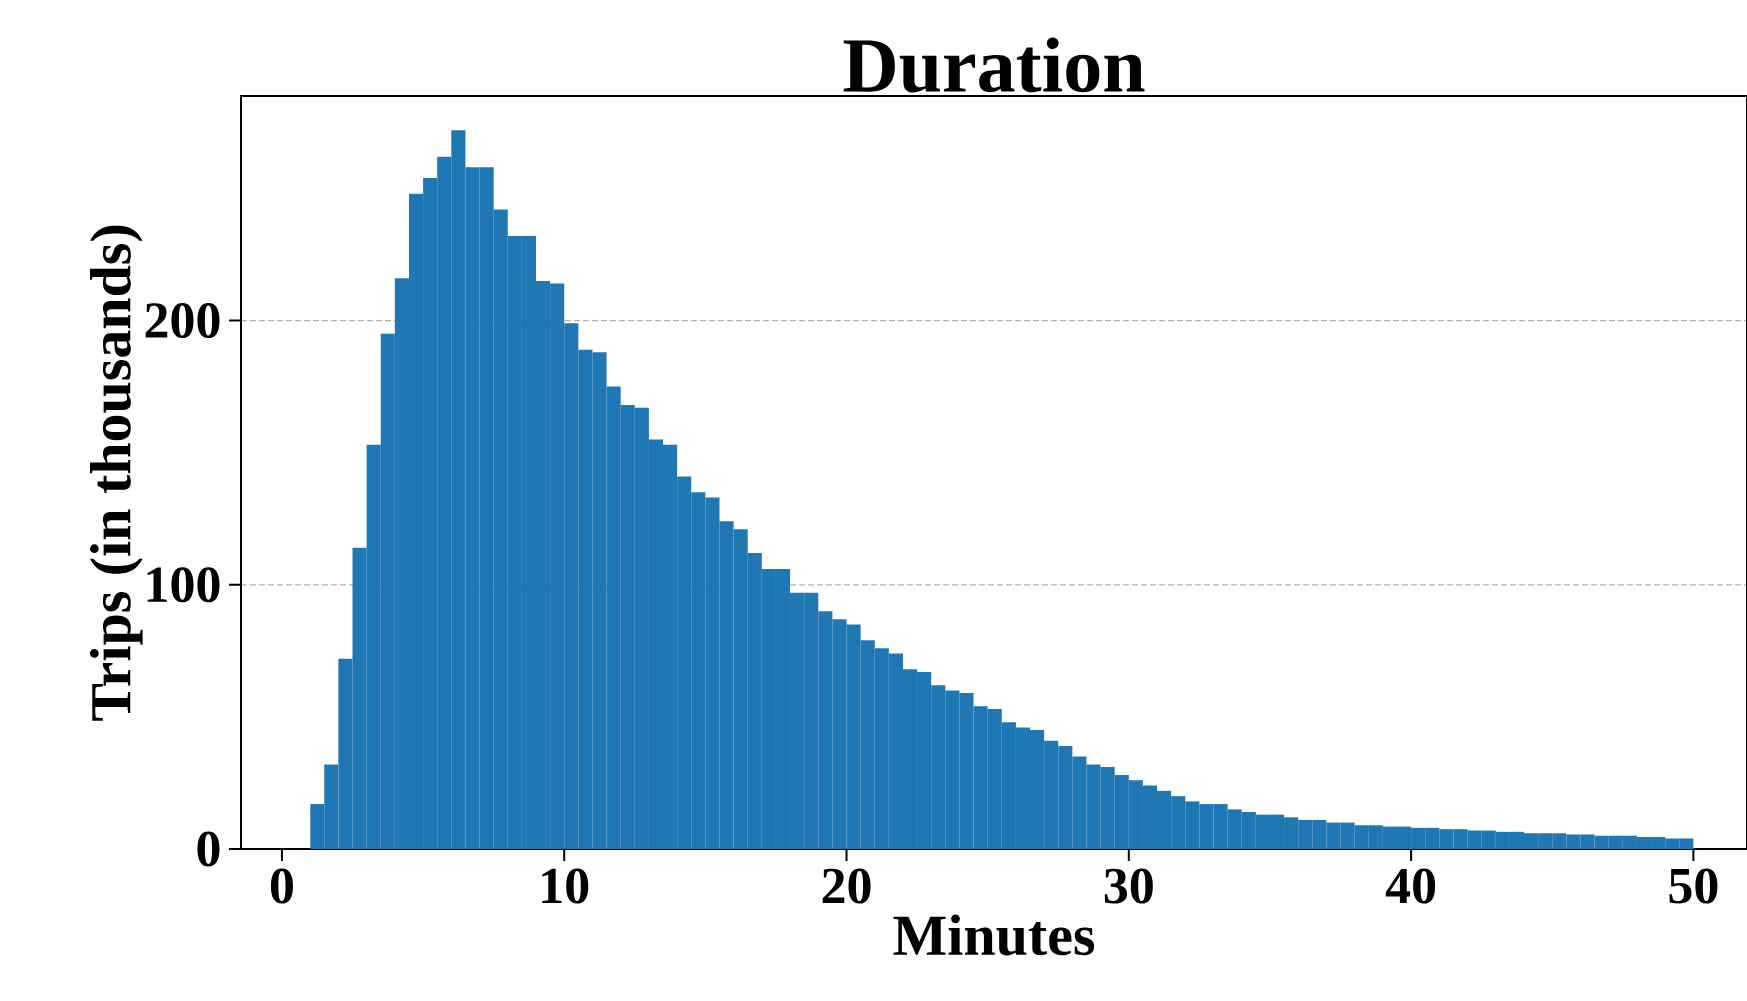 The width and height of the screenshot is (1747, 1001). Describe the element at coordinates (1128, 886) in the screenshot. I see `x-tick-label: 30` at that location.